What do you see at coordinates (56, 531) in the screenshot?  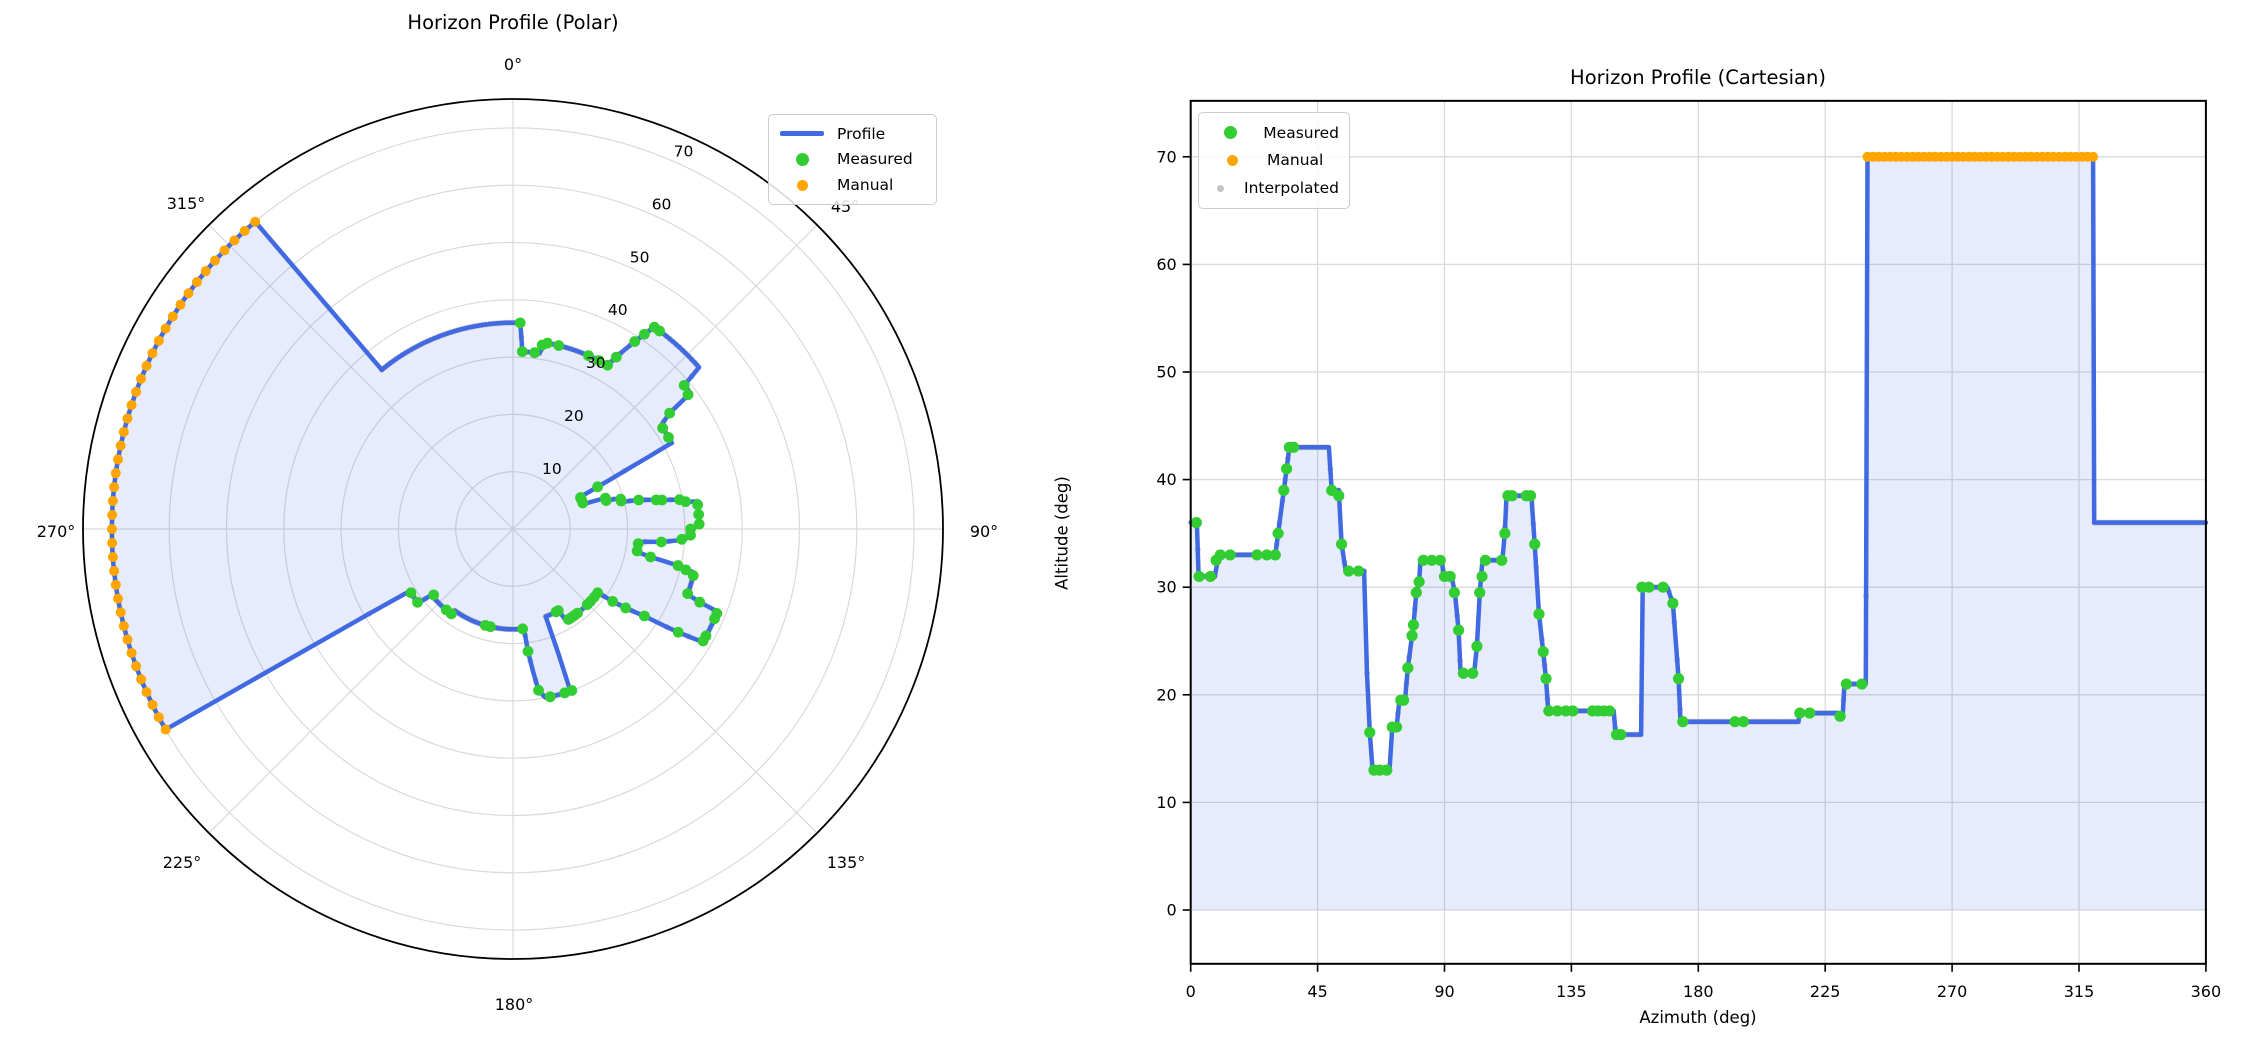 I see `svg-text: 270°` at bounding box center [56, 531].